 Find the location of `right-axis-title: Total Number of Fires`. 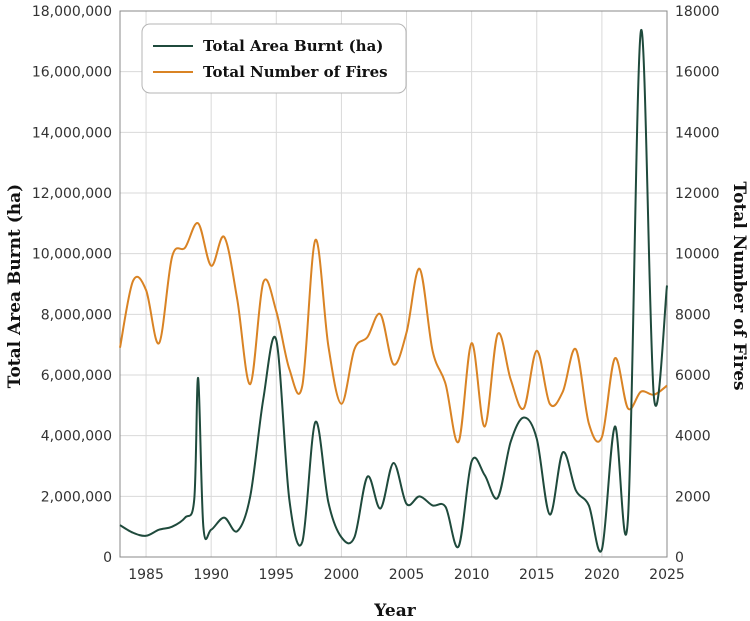

right-axis-title: Total Number of Fires is located at coordinates (739, 285).